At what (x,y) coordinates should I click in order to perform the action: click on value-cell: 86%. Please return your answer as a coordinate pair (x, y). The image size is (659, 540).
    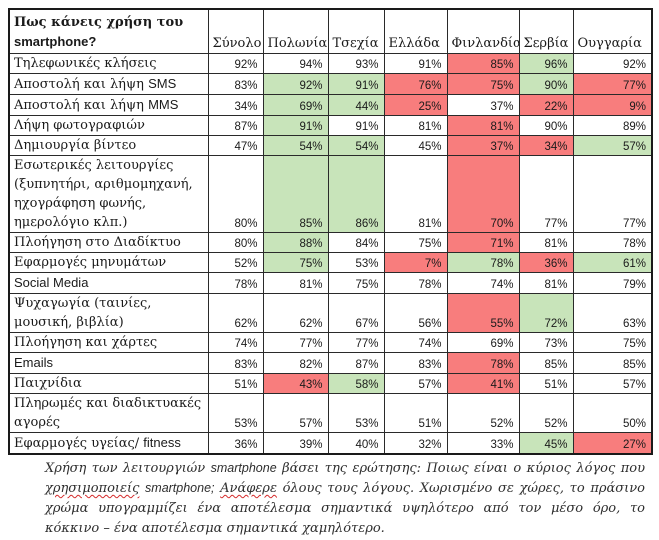
    Looking at the image, I should click on (356, 194).